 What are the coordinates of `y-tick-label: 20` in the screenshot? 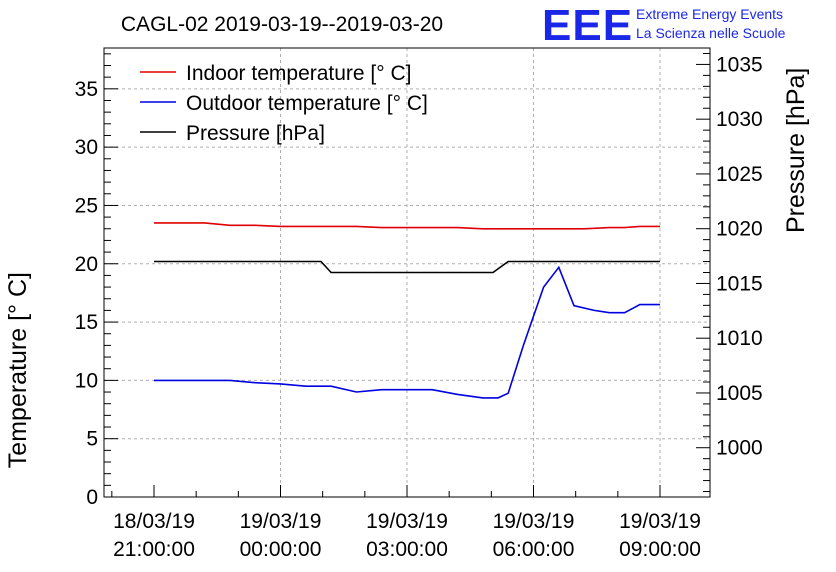 It's located at (86, 264).